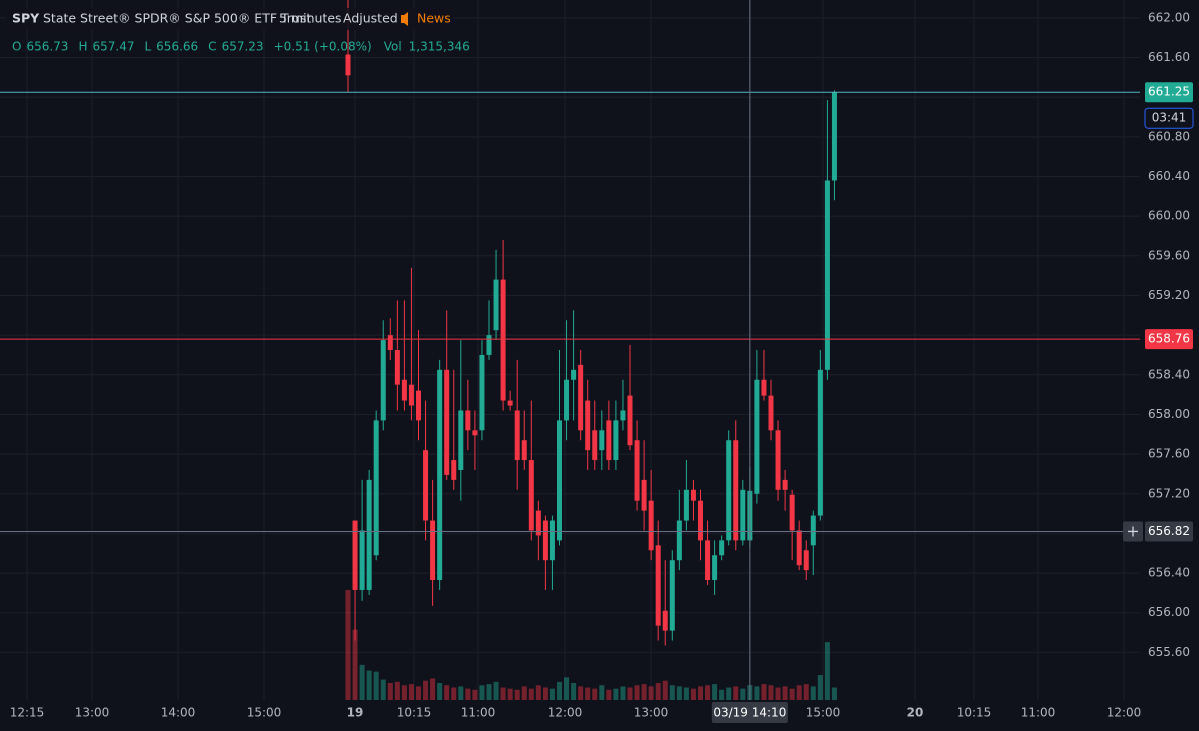  I want to click on ohlc-key: O, so click(16, 47).